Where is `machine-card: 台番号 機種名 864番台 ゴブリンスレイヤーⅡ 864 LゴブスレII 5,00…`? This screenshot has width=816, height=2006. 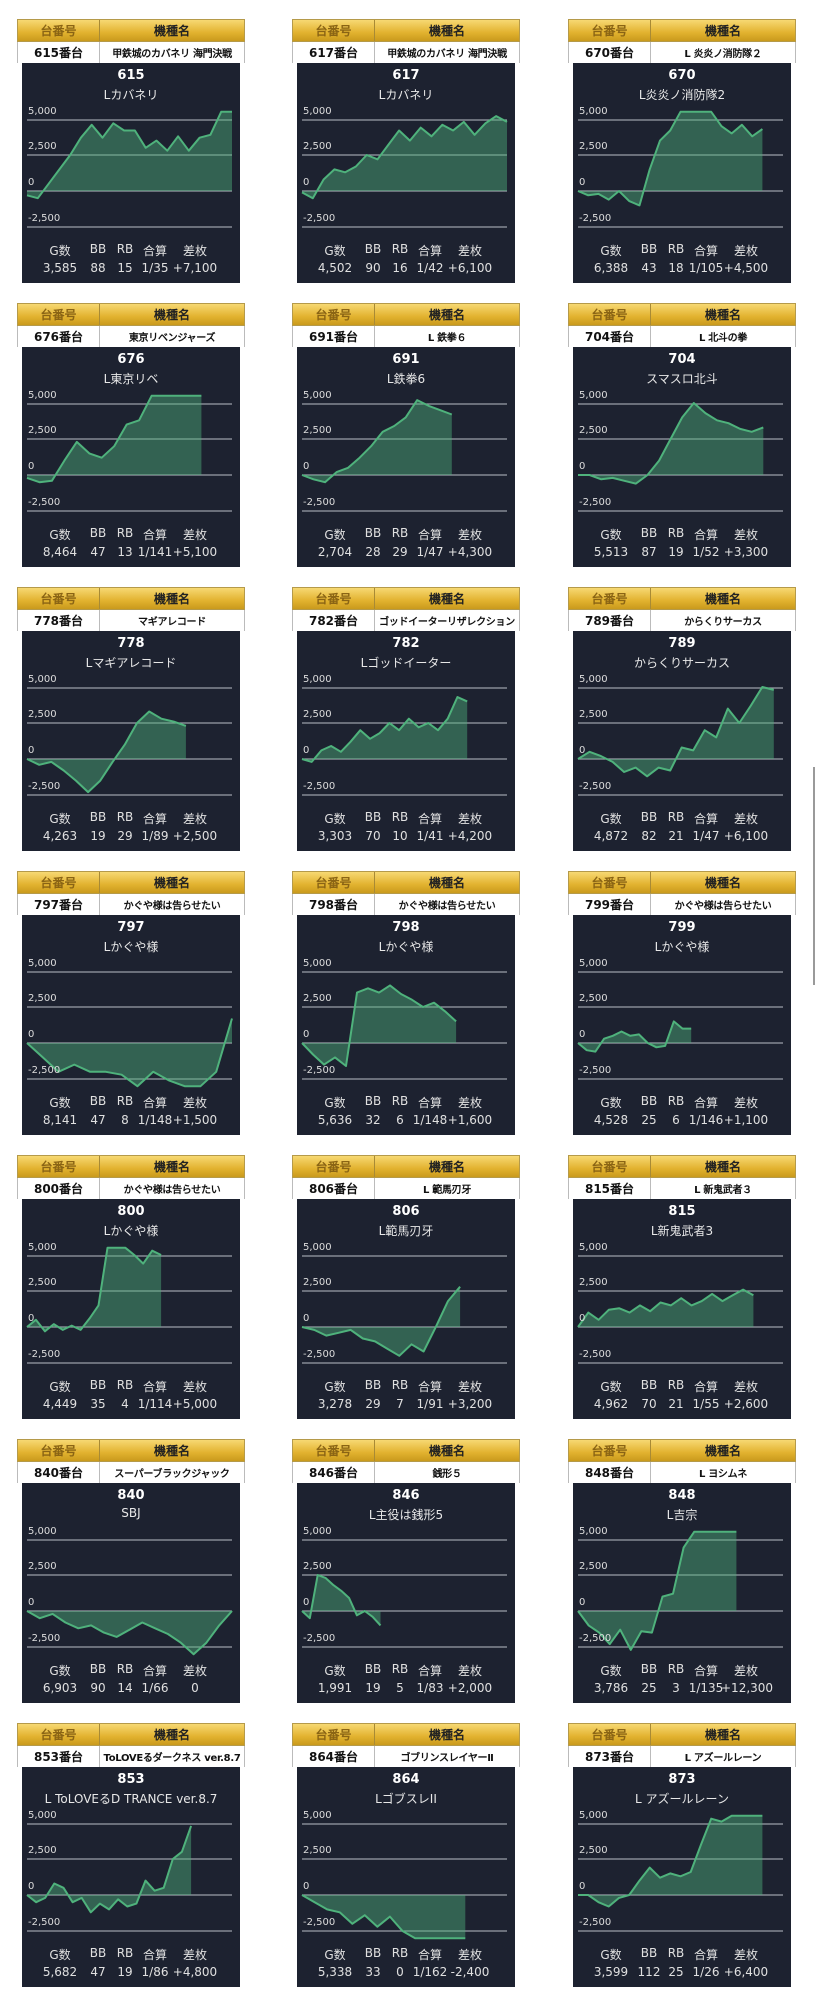
machine-card: 台番号 機種名 864番台 ゴブリンスレイヤーⅡ 864 LゴブスレII 5,00… is located at coordinates (406, 1856).